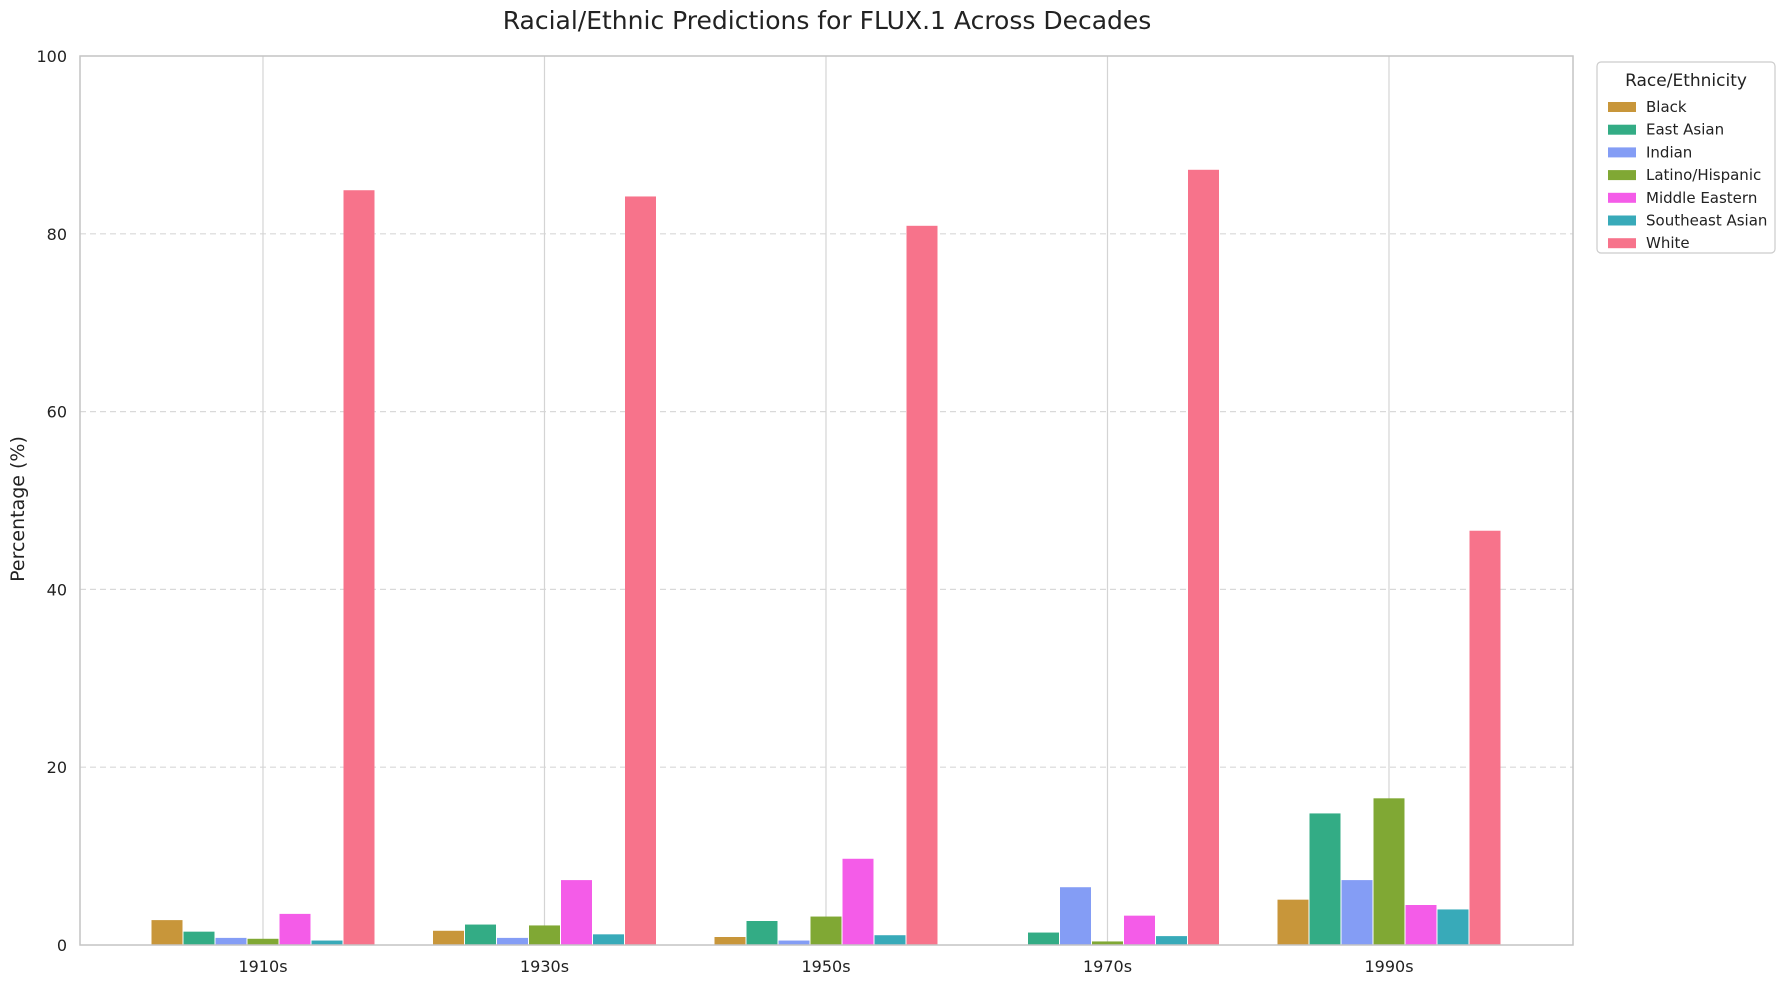 The image size is (1784, 983). I want to click on bar-middle-eastern-1910s, so click(295, 929).